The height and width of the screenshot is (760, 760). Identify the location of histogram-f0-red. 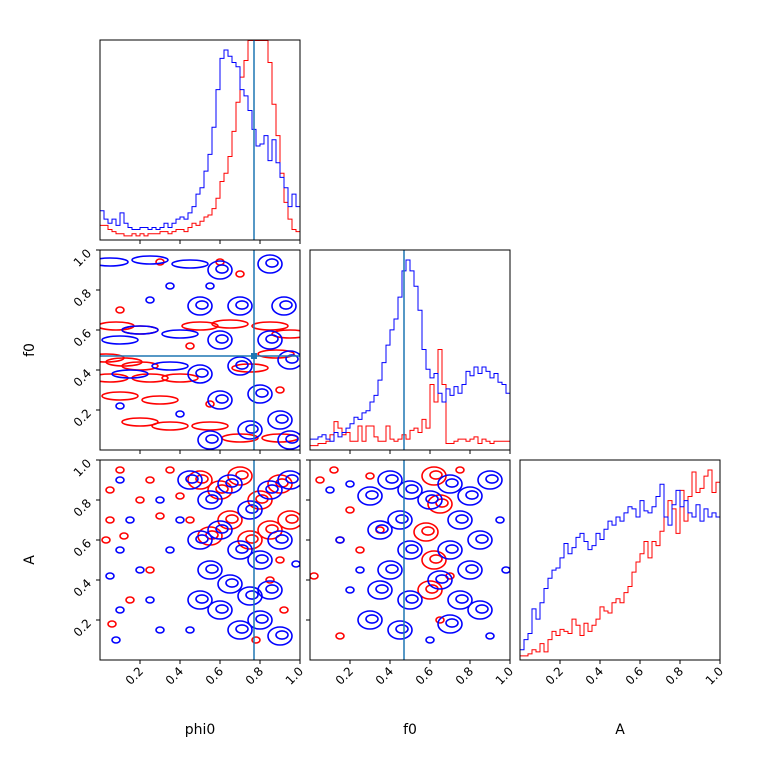
(410, 399).